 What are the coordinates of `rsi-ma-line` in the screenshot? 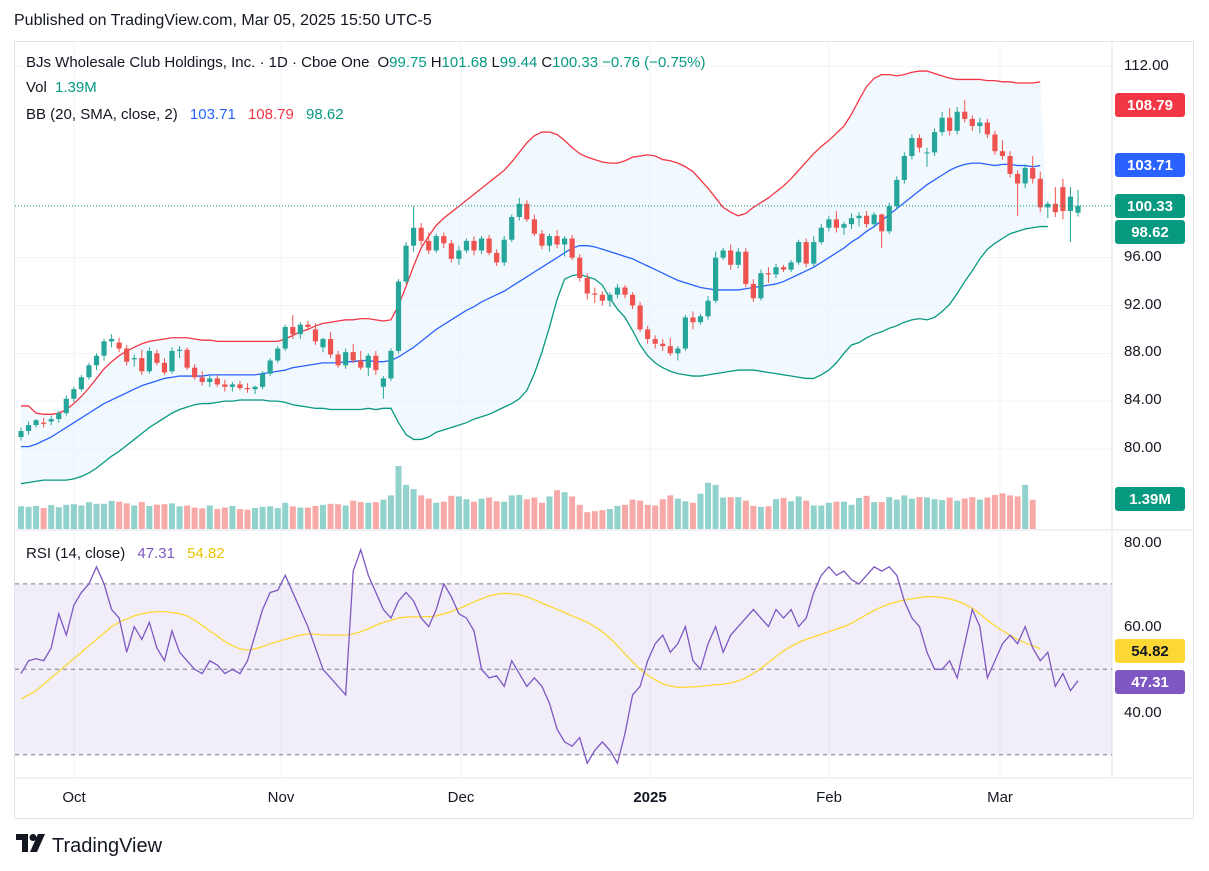 It's located at (530, 646).